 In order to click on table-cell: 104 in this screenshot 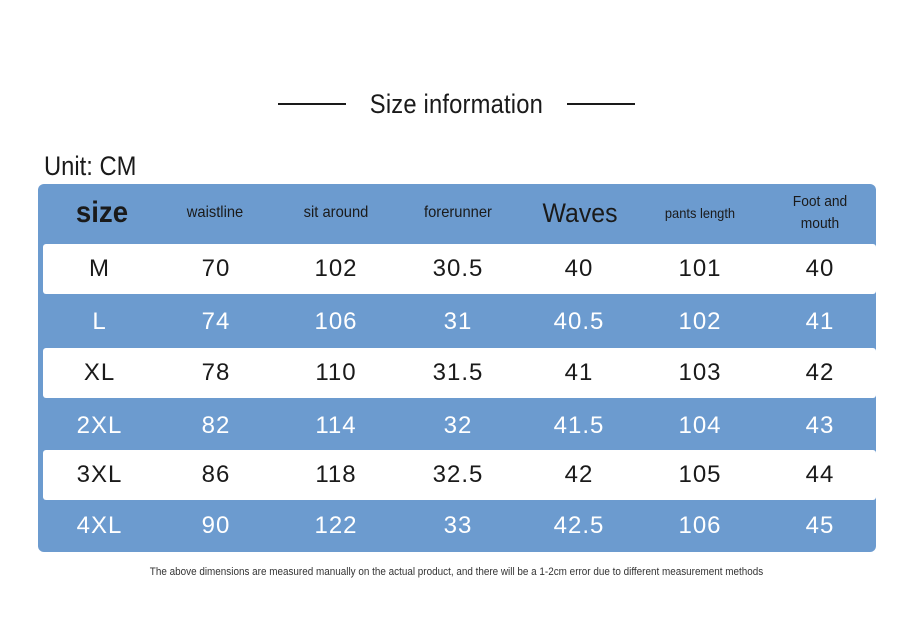, I will do `click(700, 425)`.